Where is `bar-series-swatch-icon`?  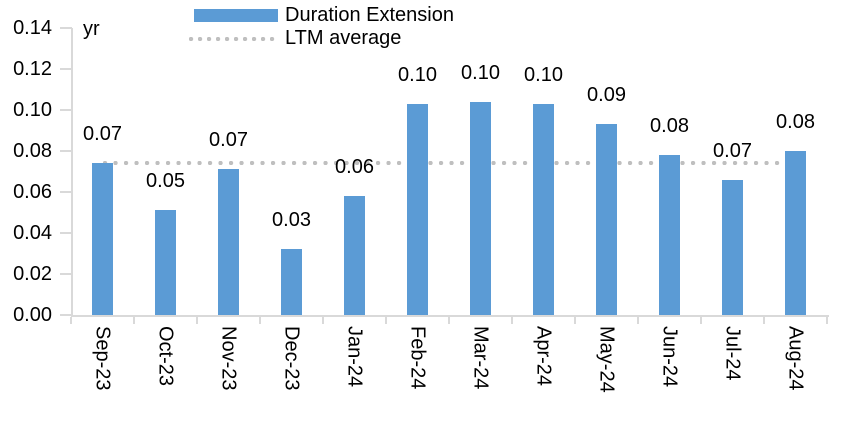
bar-series-swatch-icon is located at coordinates (236, 15).